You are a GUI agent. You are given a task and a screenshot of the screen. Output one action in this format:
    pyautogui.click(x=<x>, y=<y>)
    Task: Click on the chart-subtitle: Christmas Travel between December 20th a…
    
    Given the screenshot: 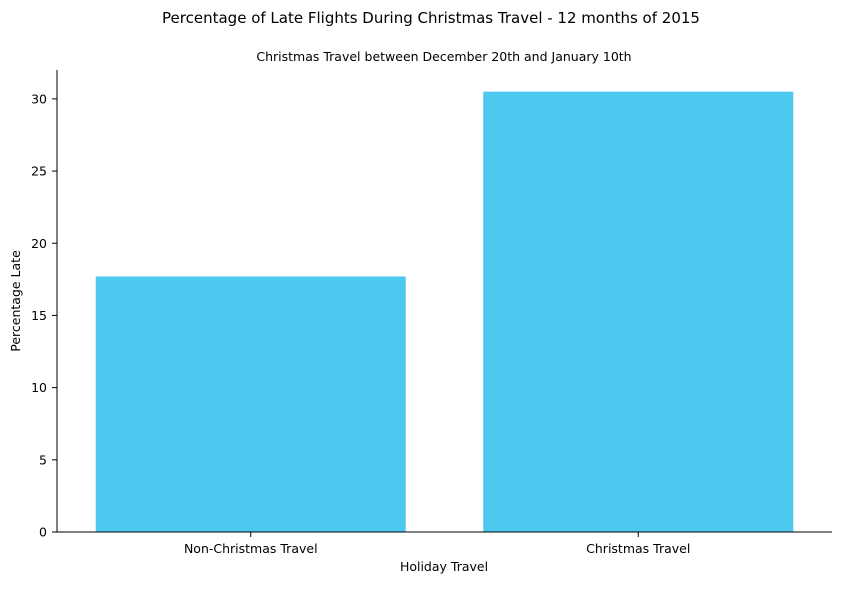 What is the action you would take?
    pyautogui.click(x=443, y=56)
    